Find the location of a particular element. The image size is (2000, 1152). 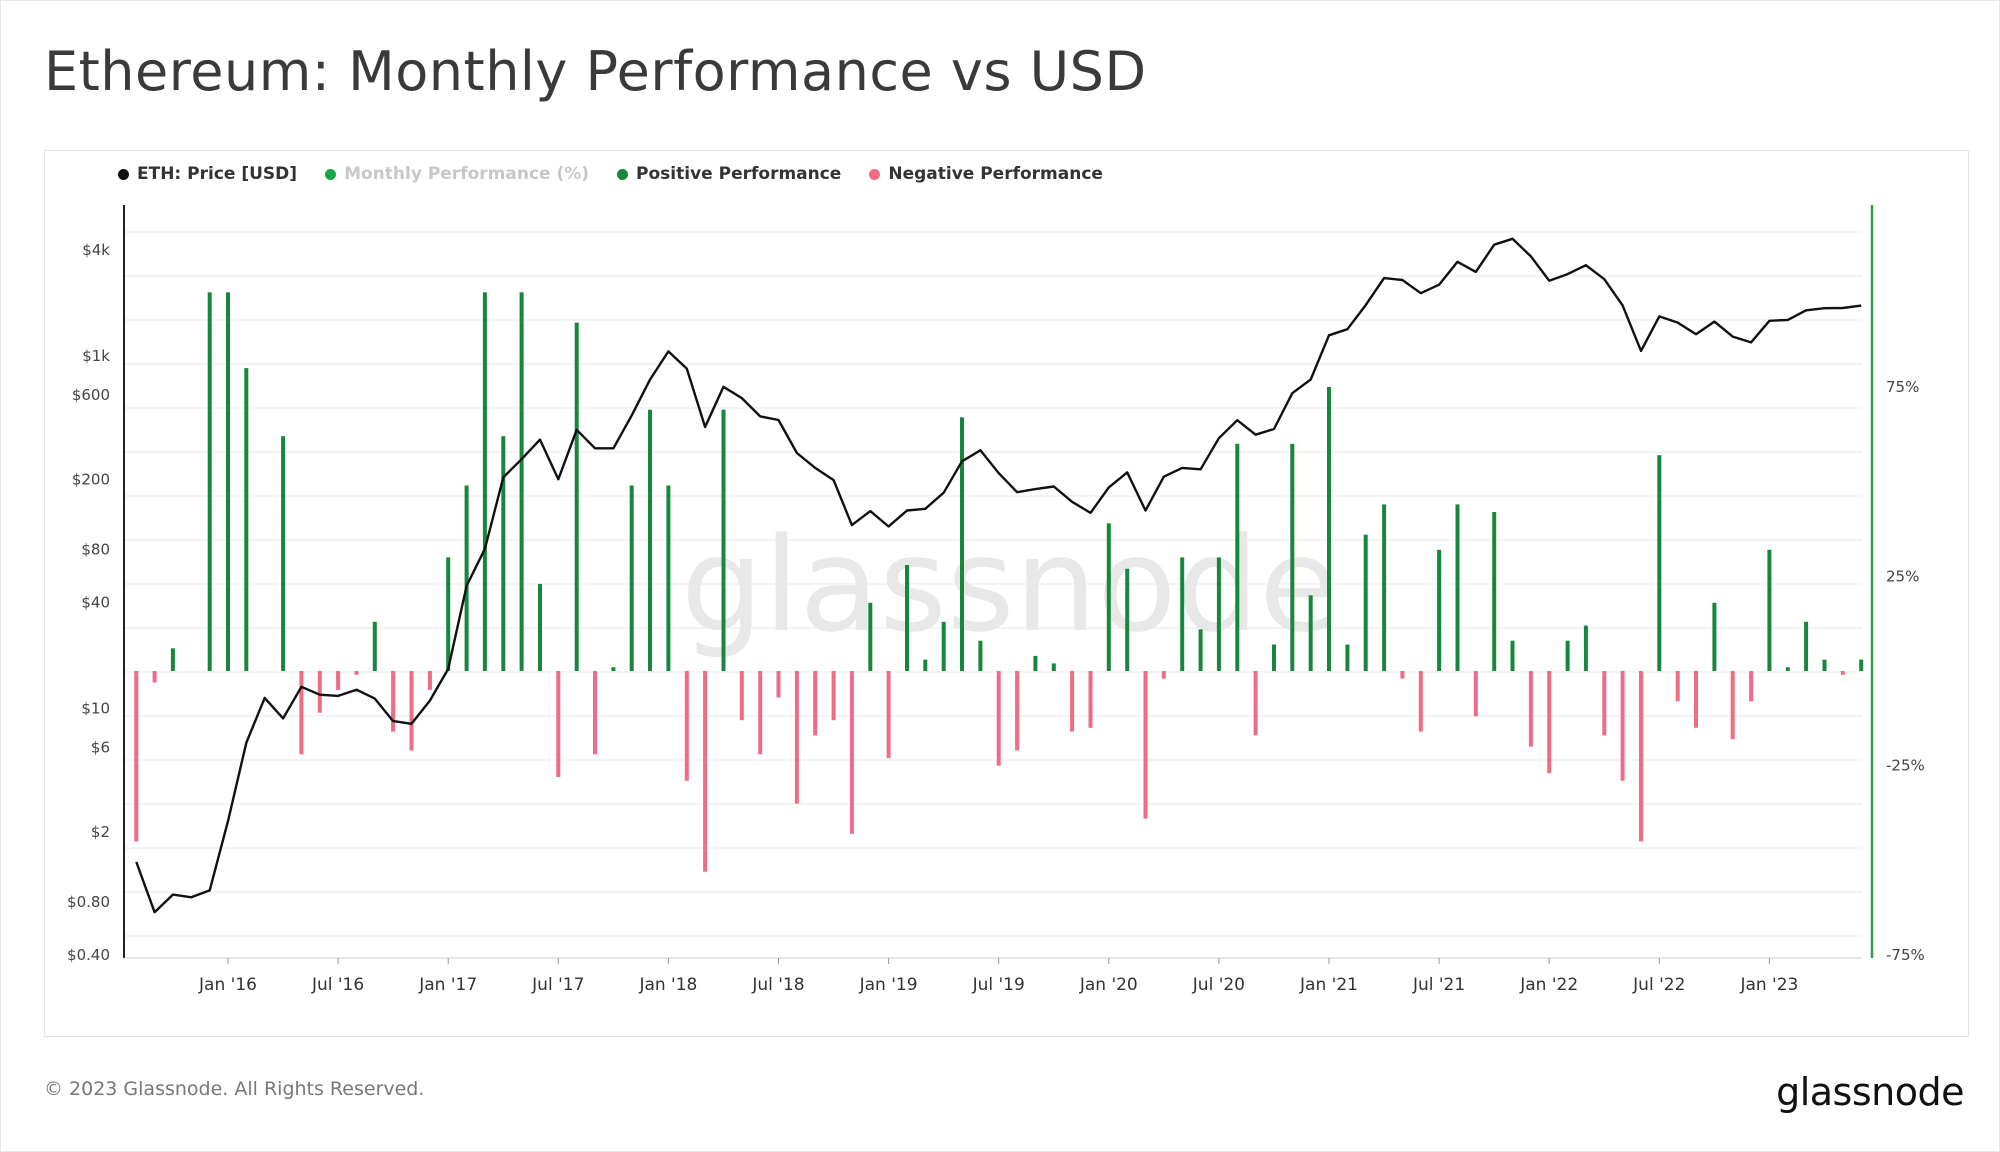

legend-label: ETH: Price [USD] is located at coordinates (217, 174).